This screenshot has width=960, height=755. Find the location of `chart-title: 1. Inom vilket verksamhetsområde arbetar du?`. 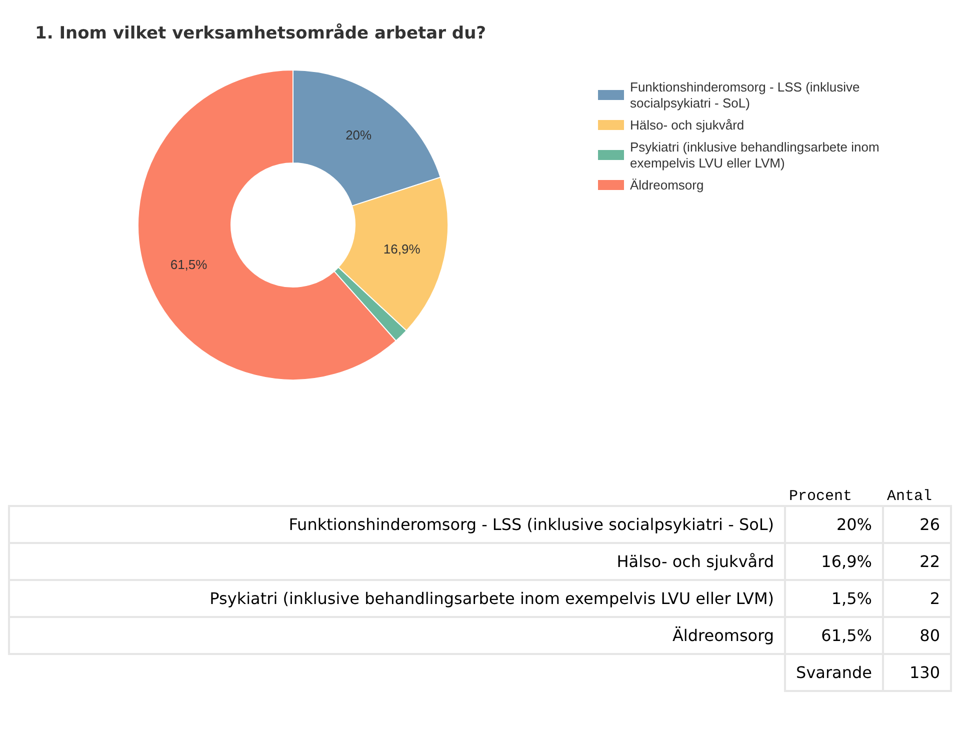

chart-title: 1. Inom vilket verksamhetsområde arbetar du? is located at coordinates (260, 33).